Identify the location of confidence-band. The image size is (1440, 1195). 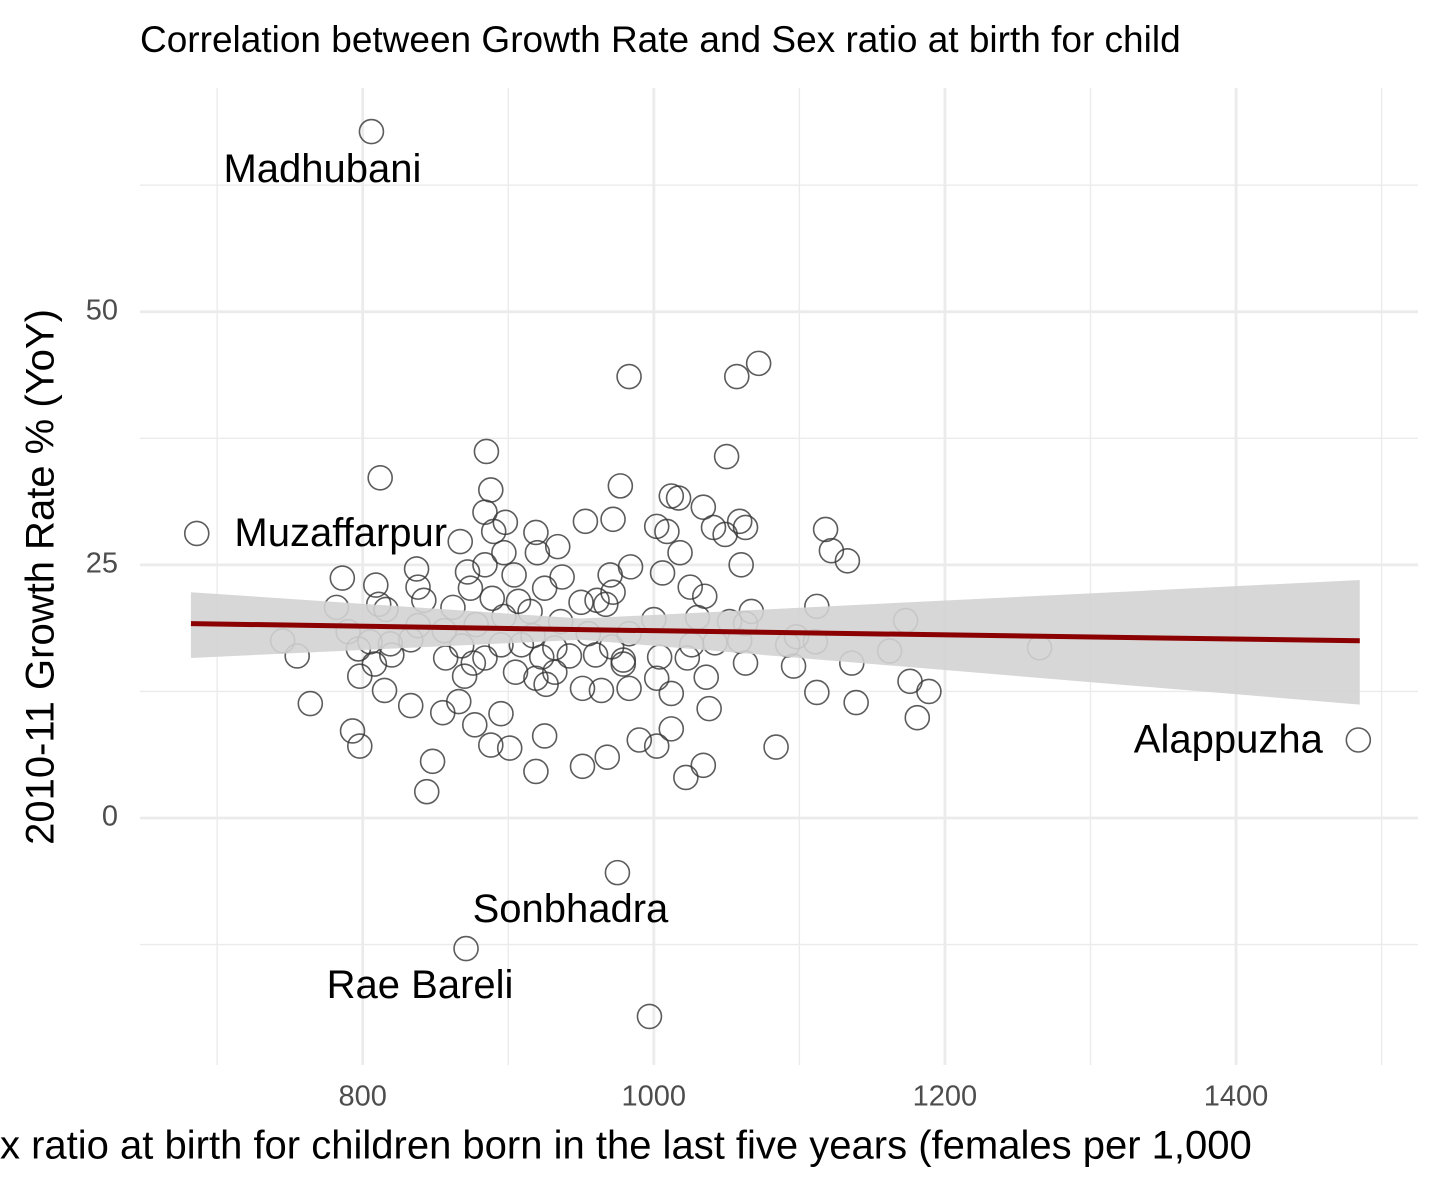
(775, 642).